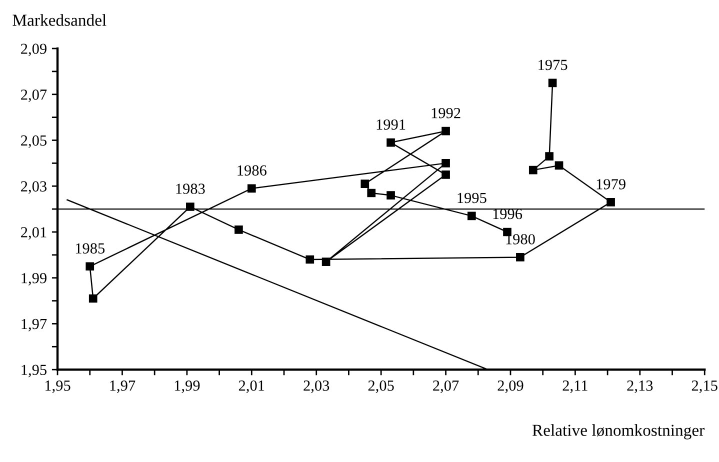  I want to click on y-tick-label: 1,97, so click(34, 325).